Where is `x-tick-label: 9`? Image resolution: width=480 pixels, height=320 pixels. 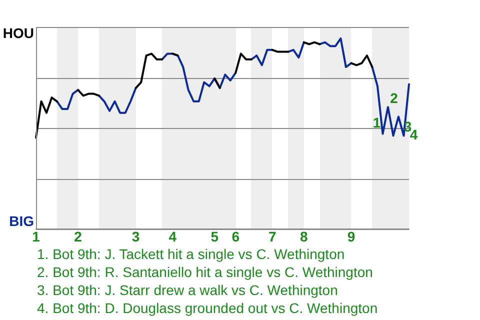 x-tick-label: 9 is located at coordinates (351, 236).